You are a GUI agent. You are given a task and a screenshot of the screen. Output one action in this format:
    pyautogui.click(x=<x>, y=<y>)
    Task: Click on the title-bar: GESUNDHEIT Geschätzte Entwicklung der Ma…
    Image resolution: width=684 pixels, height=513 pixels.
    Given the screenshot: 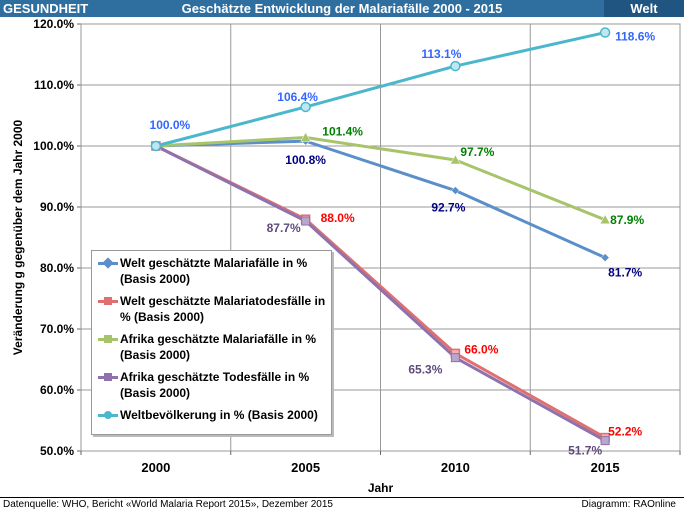 What is the action you would take?
    pyautogui.click(x=342, y=8)
    